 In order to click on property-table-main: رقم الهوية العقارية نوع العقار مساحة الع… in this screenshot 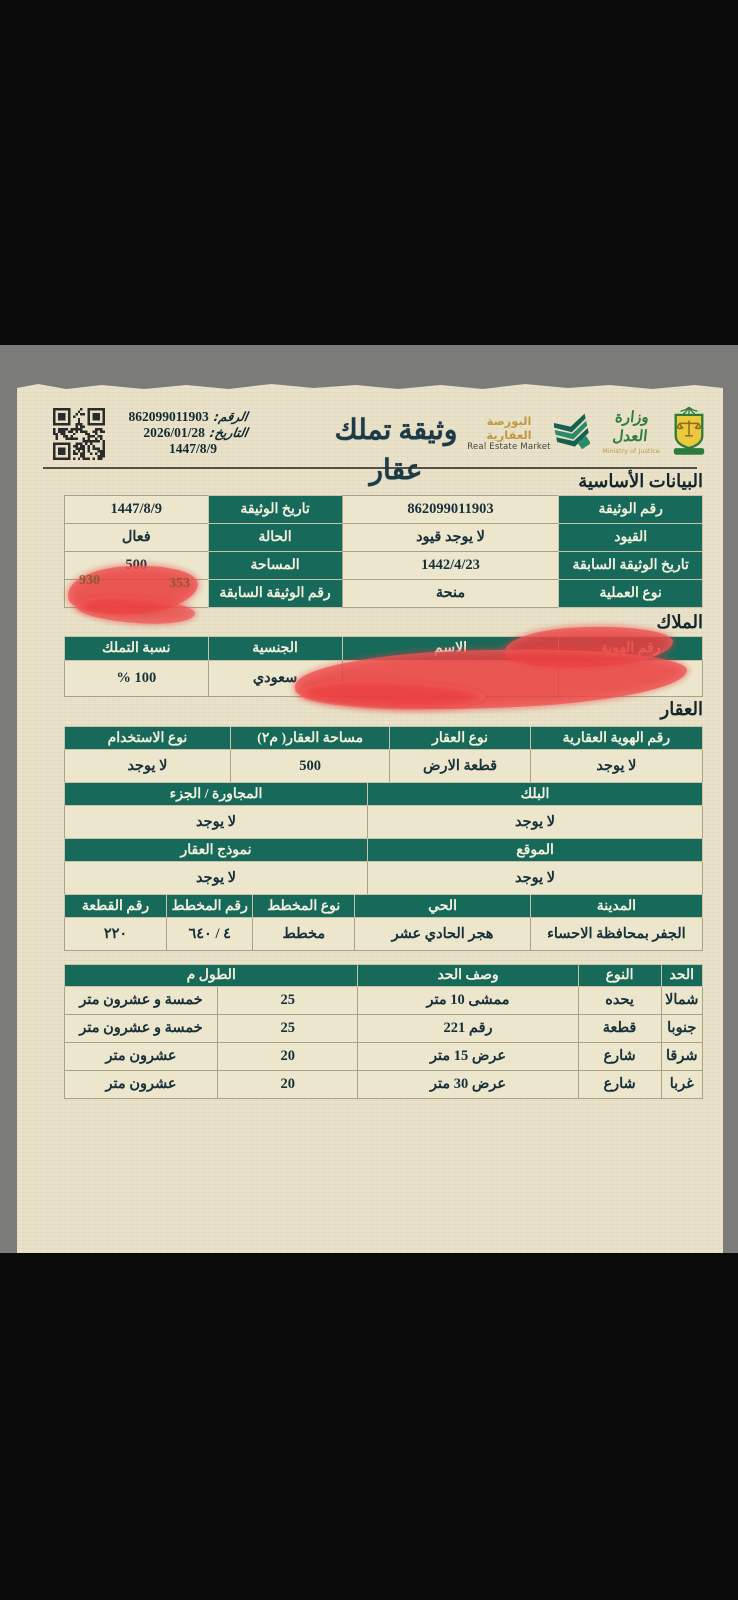, I will do `click(384, 754)`.